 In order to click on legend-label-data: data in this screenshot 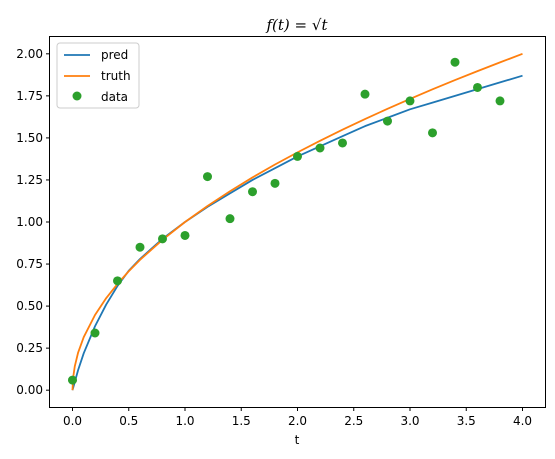, I will do `click(114, 97)`.